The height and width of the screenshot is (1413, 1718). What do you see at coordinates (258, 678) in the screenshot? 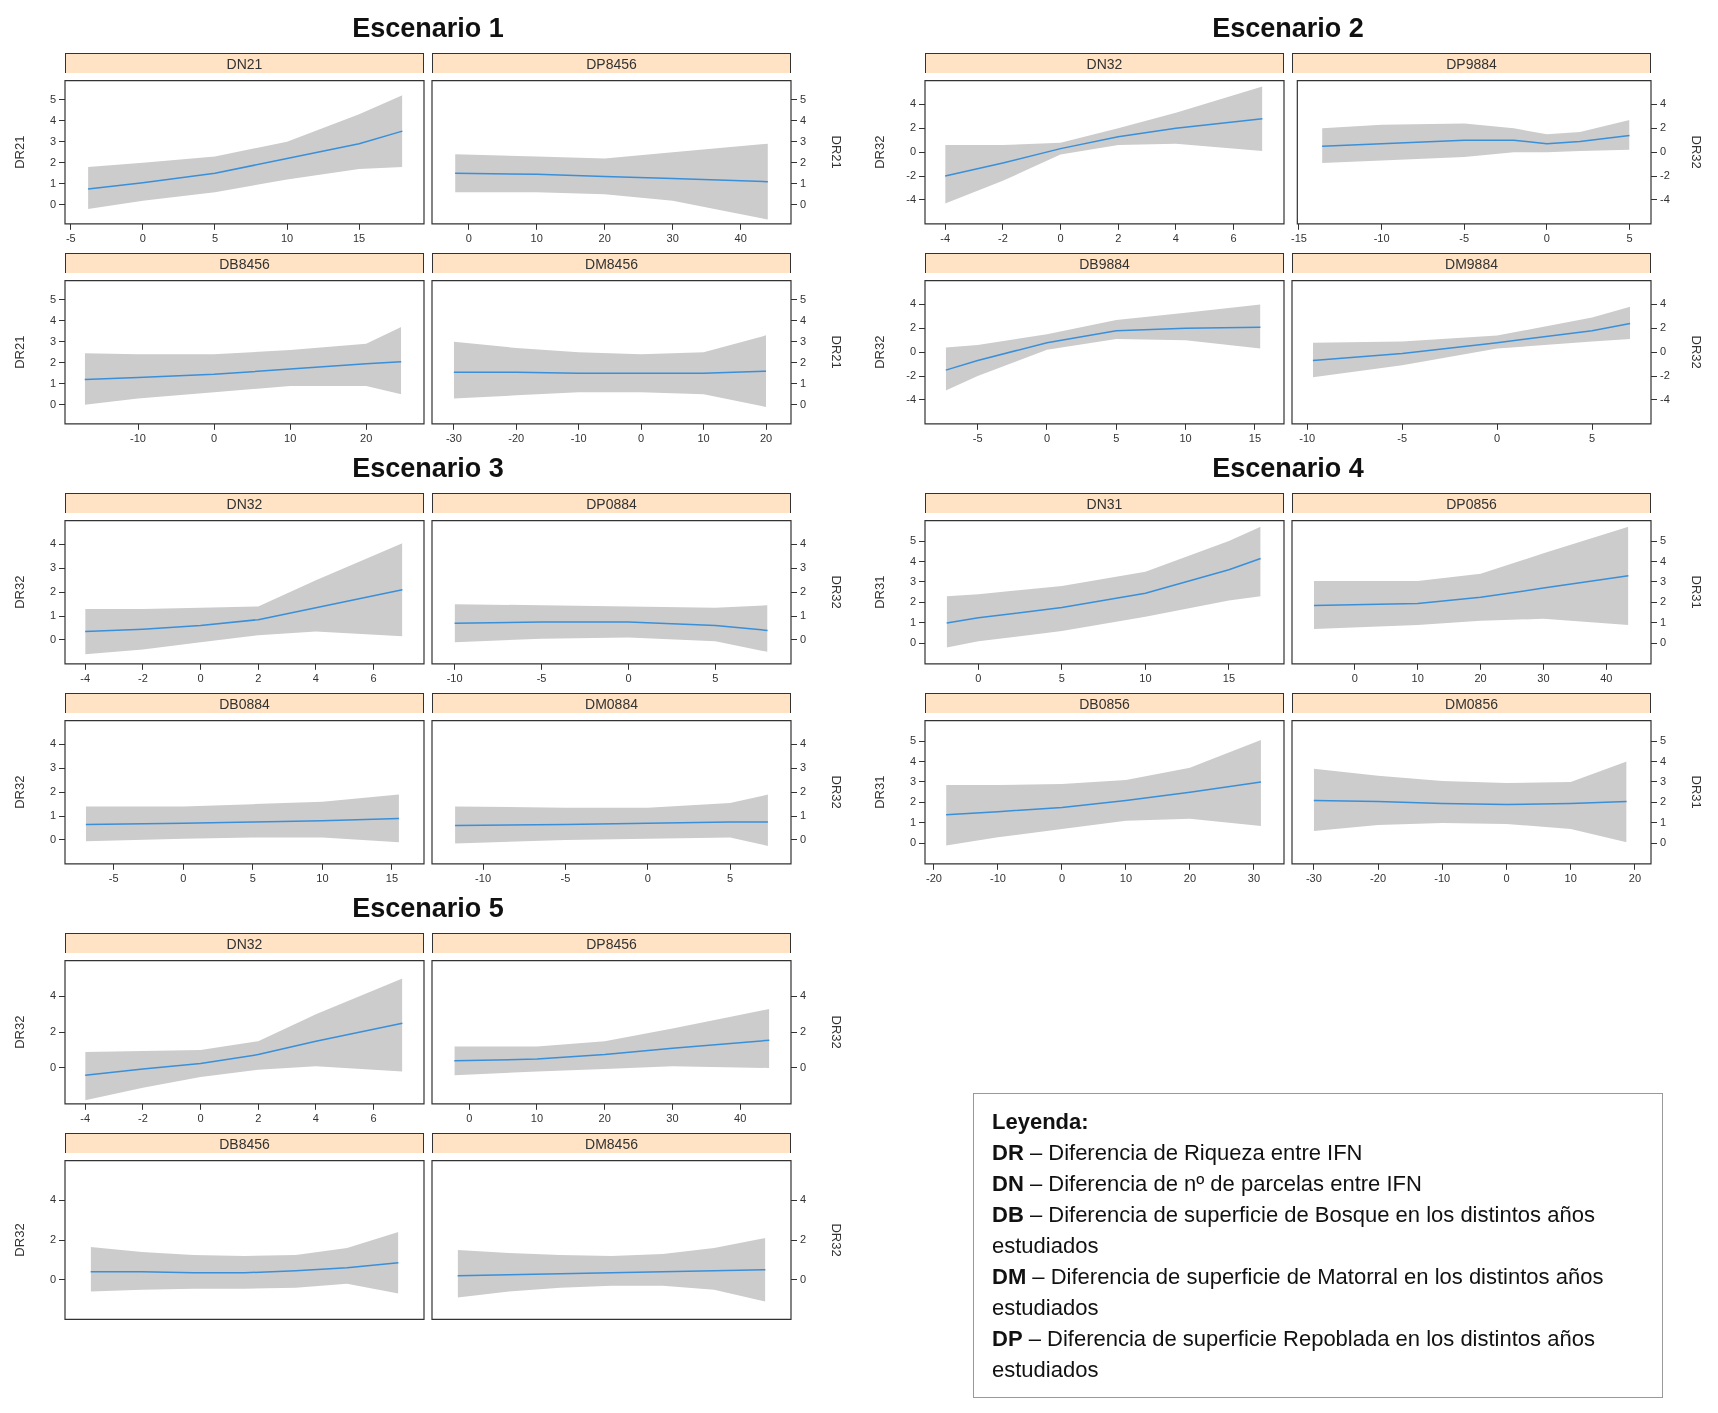
I see `x-tick-label: 2` at bounding box center [258, 678].